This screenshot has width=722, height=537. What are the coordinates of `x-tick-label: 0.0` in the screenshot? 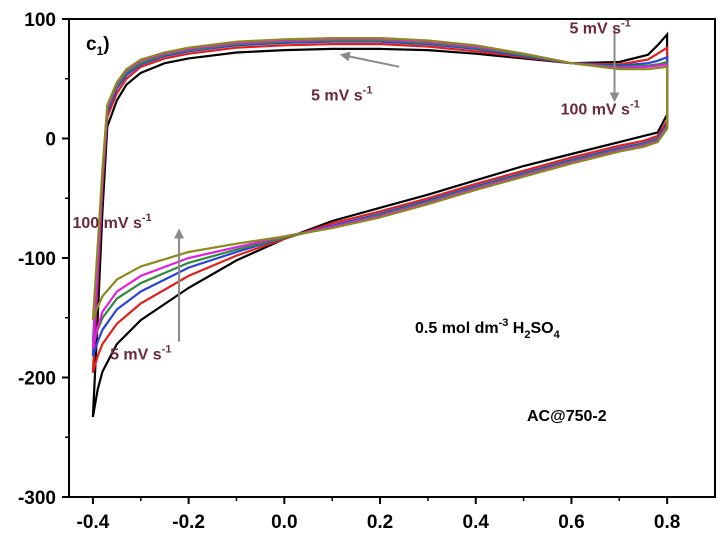 It's located at (284, 522).